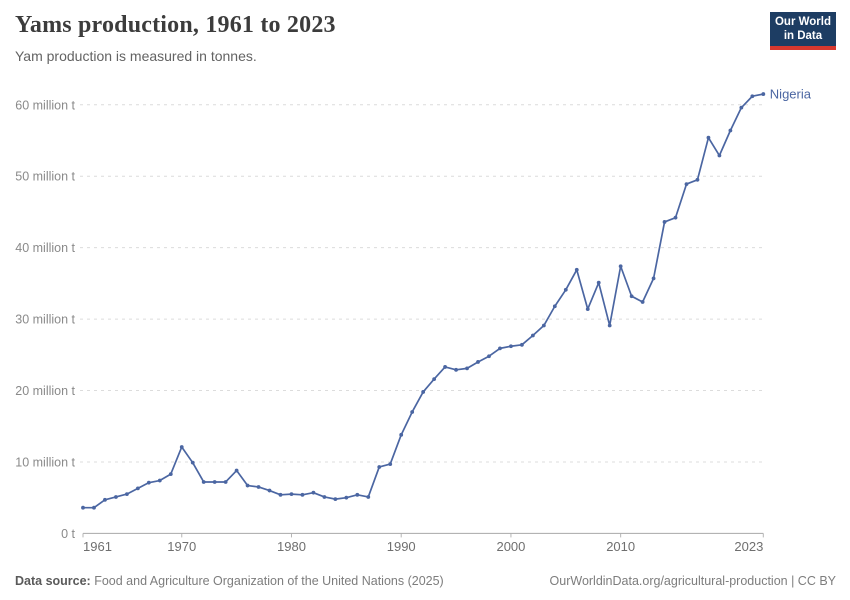  I want to click on x-axis-tick-label: 2023, so click(748, 546).